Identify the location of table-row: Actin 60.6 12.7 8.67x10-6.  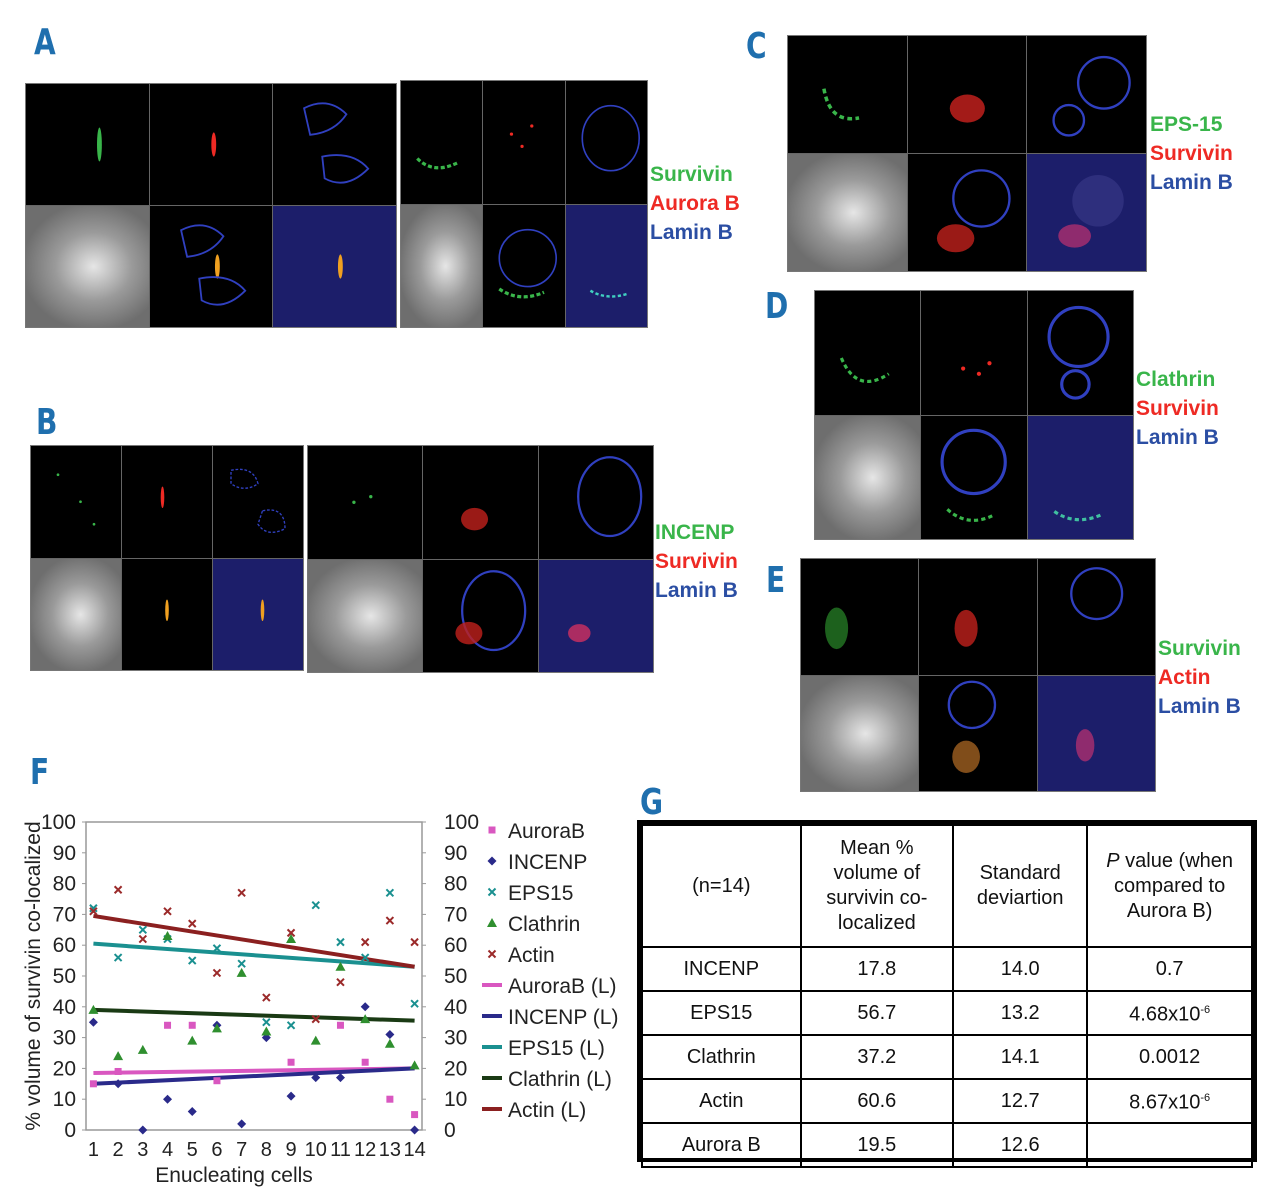
(947, 1101).